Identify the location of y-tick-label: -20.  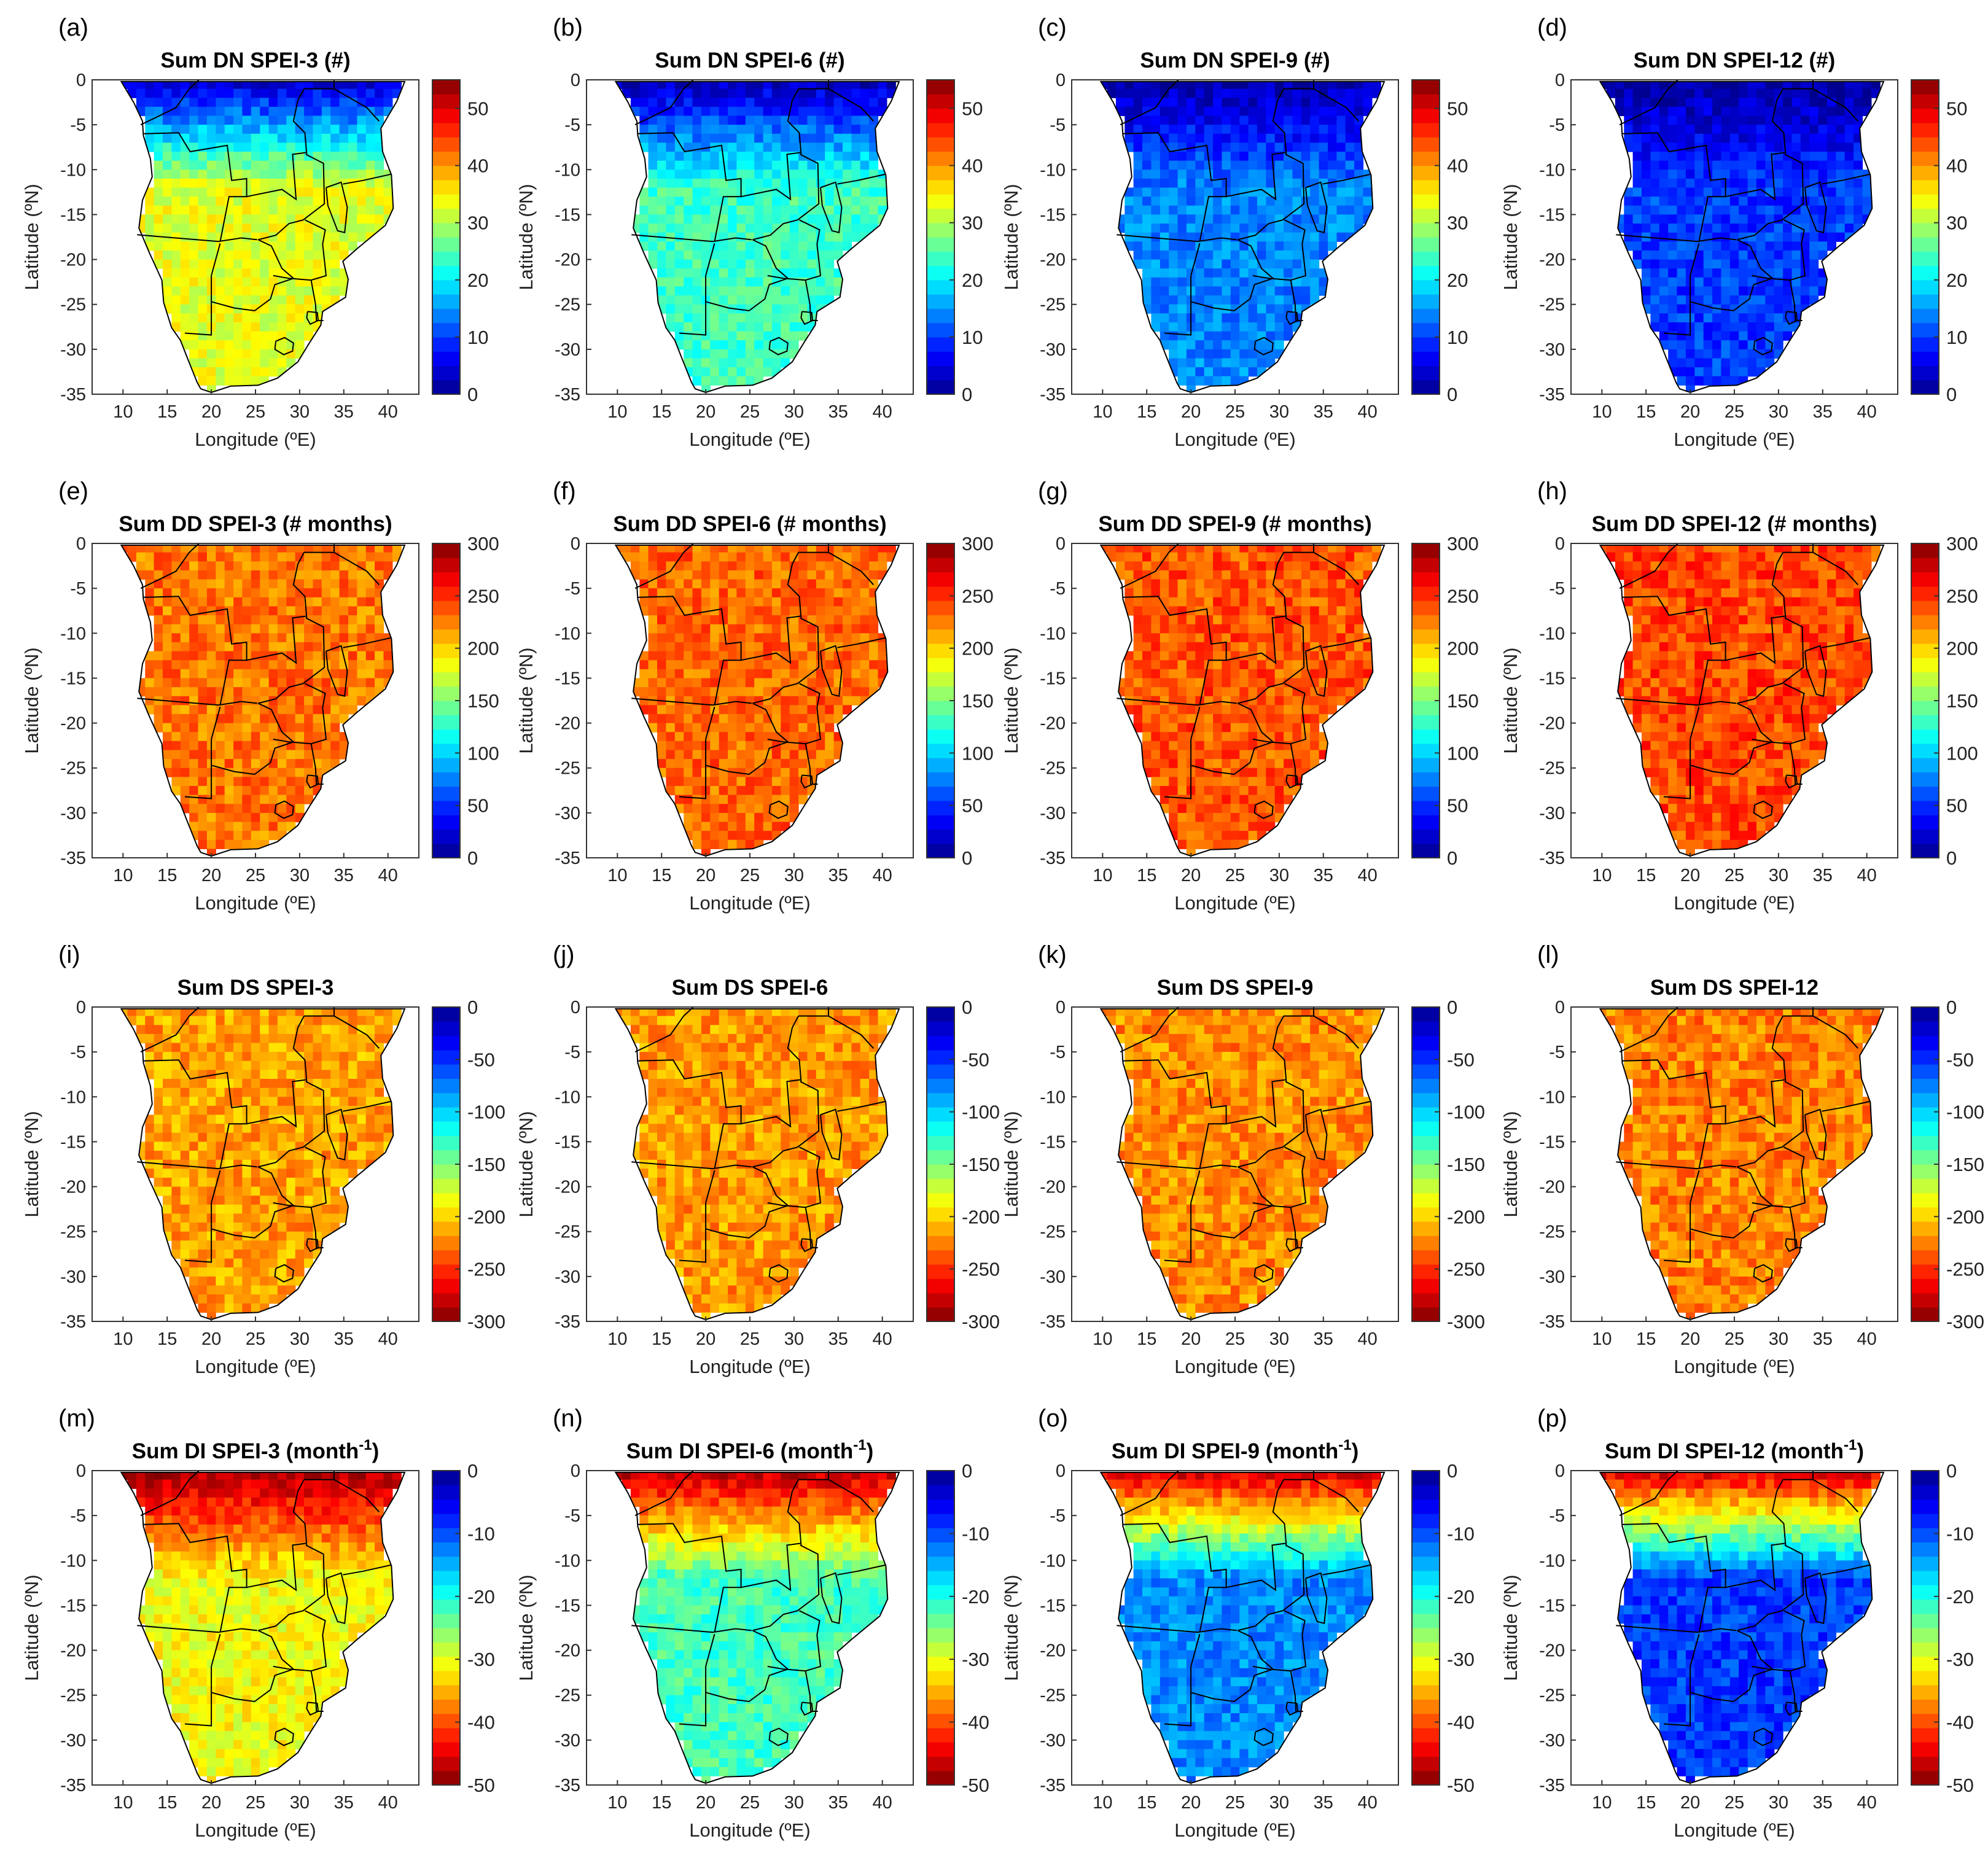
(1552, 1651).